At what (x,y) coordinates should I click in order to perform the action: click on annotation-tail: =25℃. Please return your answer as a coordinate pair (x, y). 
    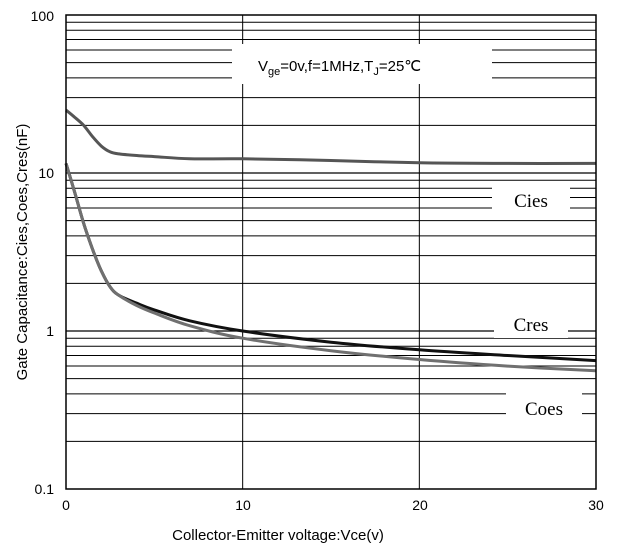
    Looking at the image, I should click on (400, 66).